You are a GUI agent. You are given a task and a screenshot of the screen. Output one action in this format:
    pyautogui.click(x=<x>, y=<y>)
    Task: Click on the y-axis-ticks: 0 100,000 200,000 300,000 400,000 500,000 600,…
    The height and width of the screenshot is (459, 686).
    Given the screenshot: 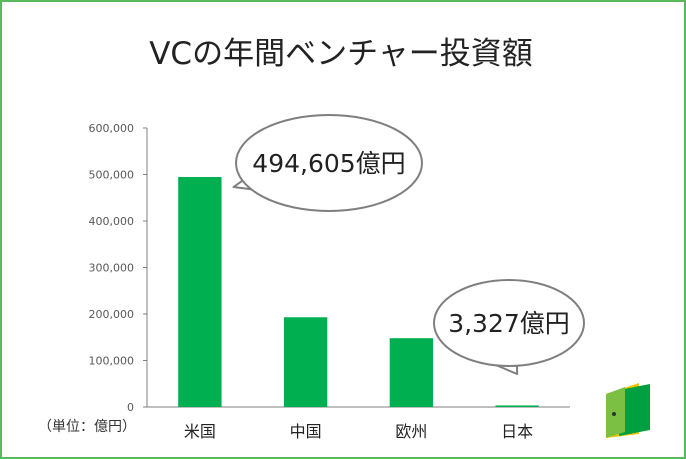 What is the action you would take?
    pyautogui.click(x=118, y=268)
    